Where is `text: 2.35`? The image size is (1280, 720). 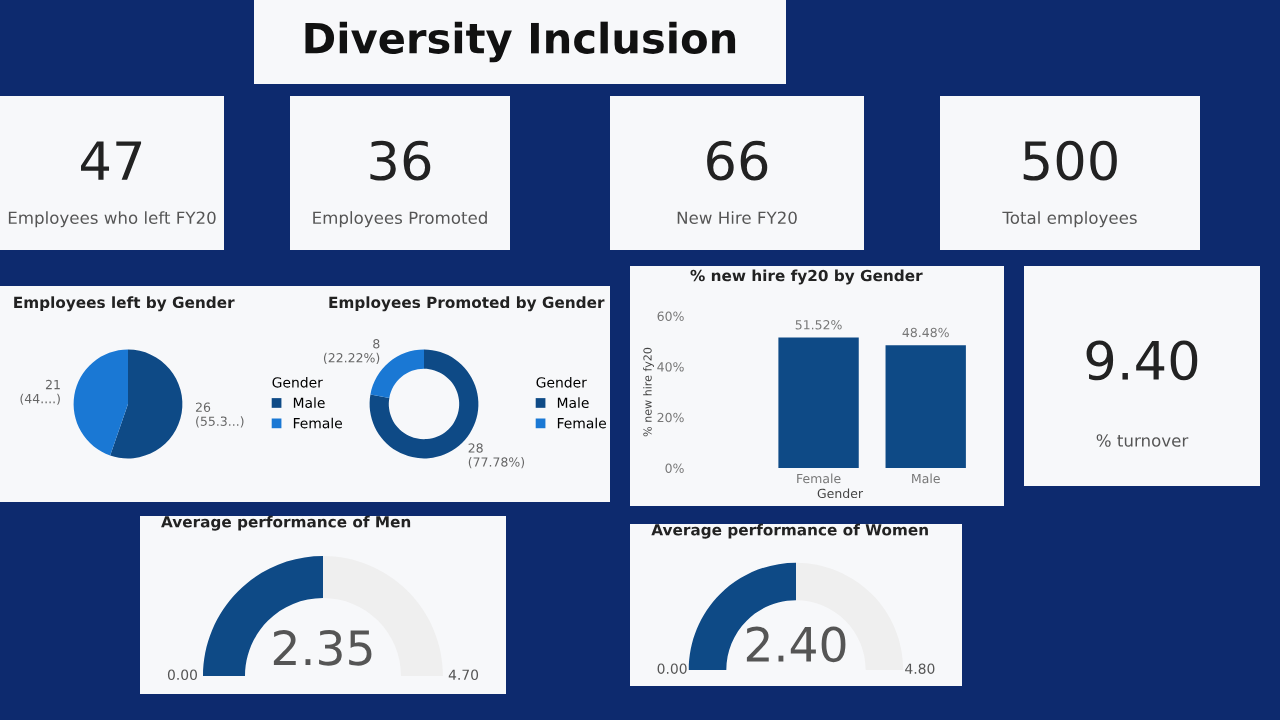
text: 2.35 is located at coordinates (322, 647).